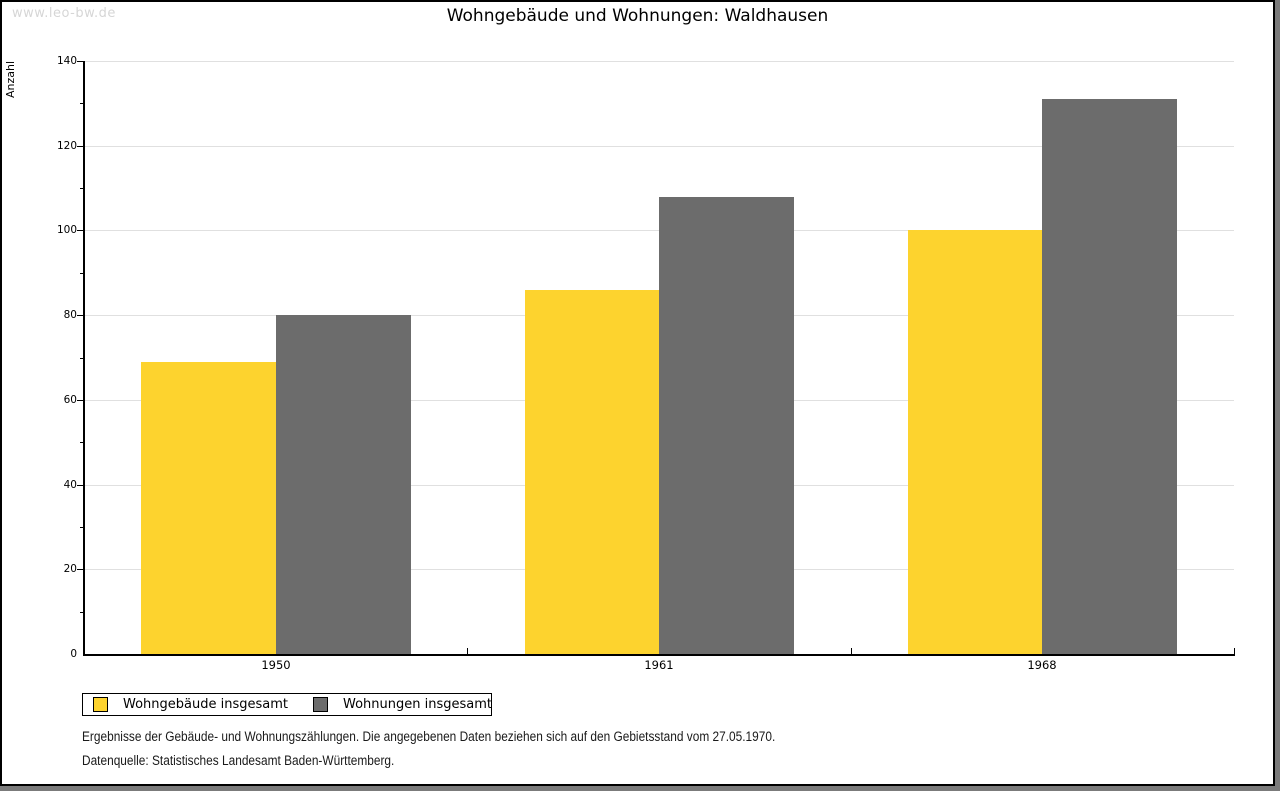 Image resolution: width=1280 pixels, height=791 pixels. What do you see at coordinates (637, 16) in the screenshot?
I see `chart-title: Wohngebäude und Wohnungen: Waldhausen` at bounding box center [637, 16].